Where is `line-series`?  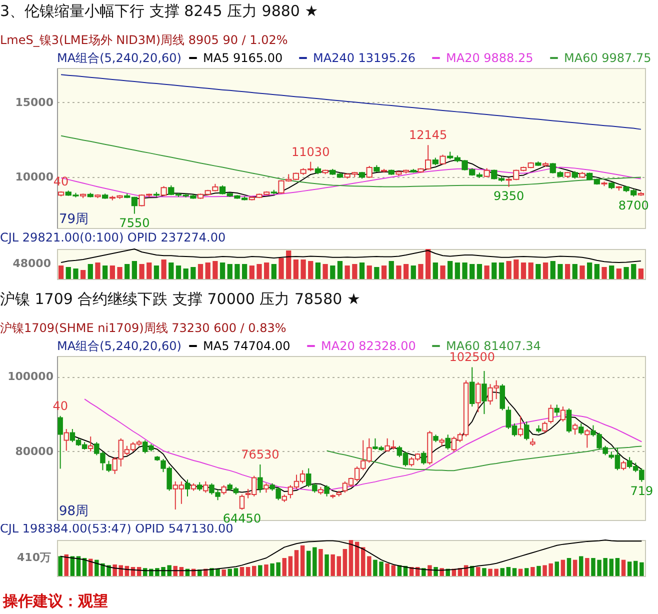 line-series is located at coordinates (484, 459).